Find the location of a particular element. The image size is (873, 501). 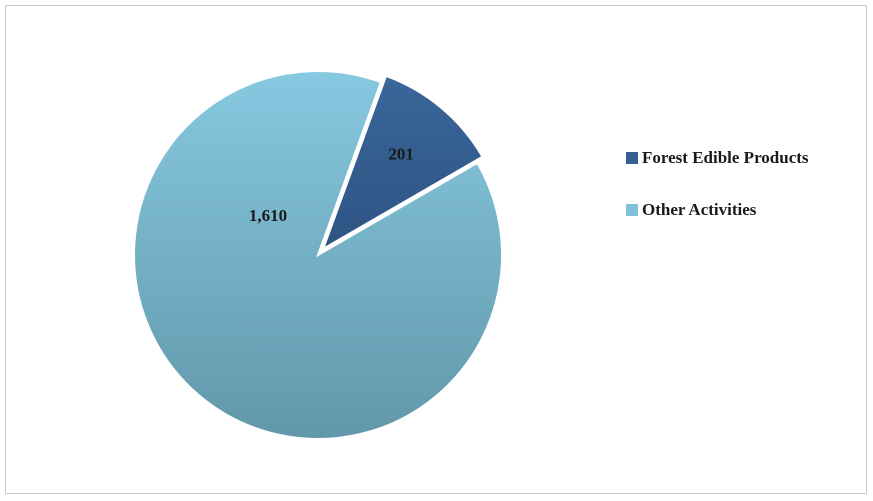

legend-item-other-activities: Other Activities is located at coordinates (717, 210).